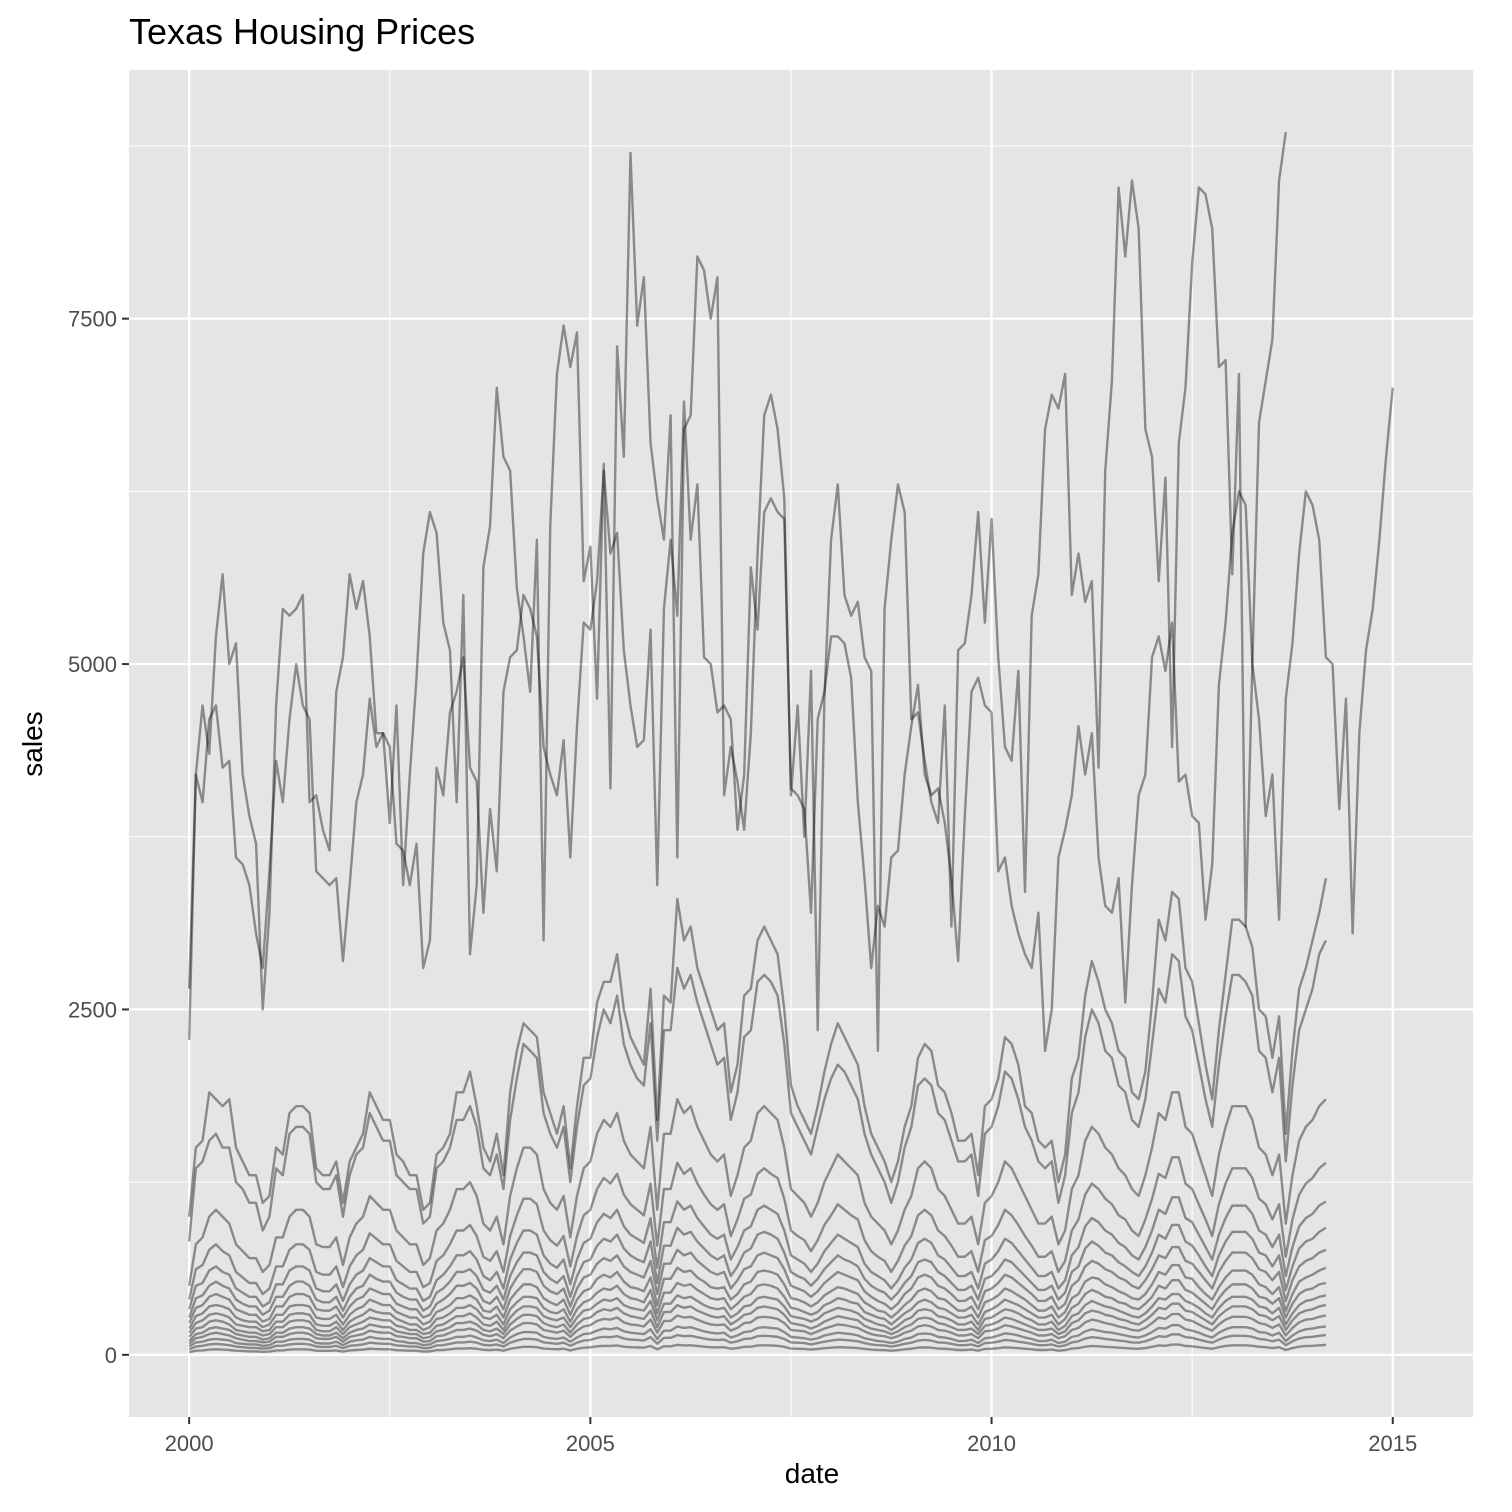  What do you see at coordinates (590, 1443) in the screenshot?
I see `x-tick-label: 2005` at bounding box center [590, 1443].